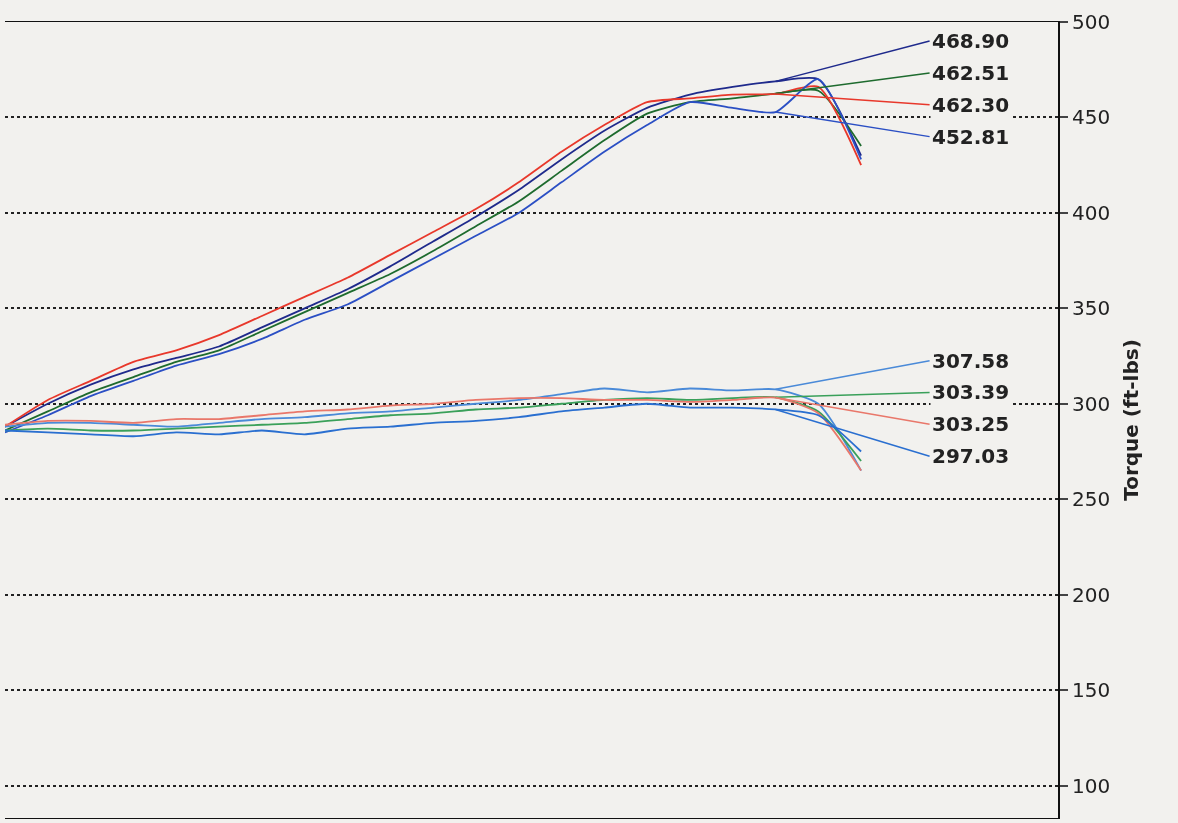 This screenshot has width=1178, height=823. Describe the element at coordinates (971, 361) in the screenshot. I see `data-label: 307.58` at that location.